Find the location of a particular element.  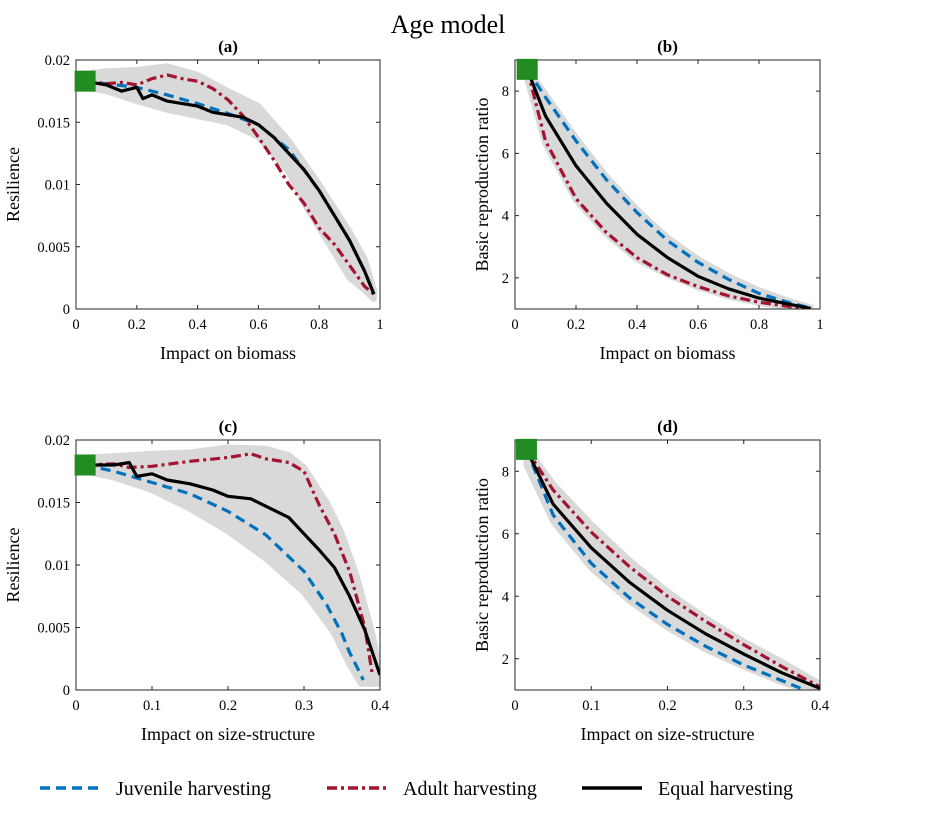

panel-title: (c) is located at coordinates (228, 426).